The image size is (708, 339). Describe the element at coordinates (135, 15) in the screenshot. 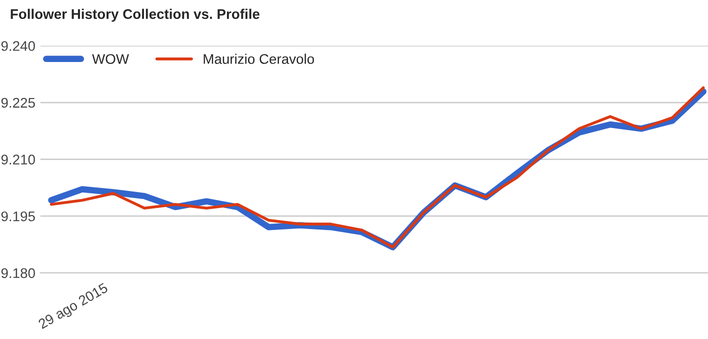

I see `chart-title: Follower History Collection vs. Profile` at that location.